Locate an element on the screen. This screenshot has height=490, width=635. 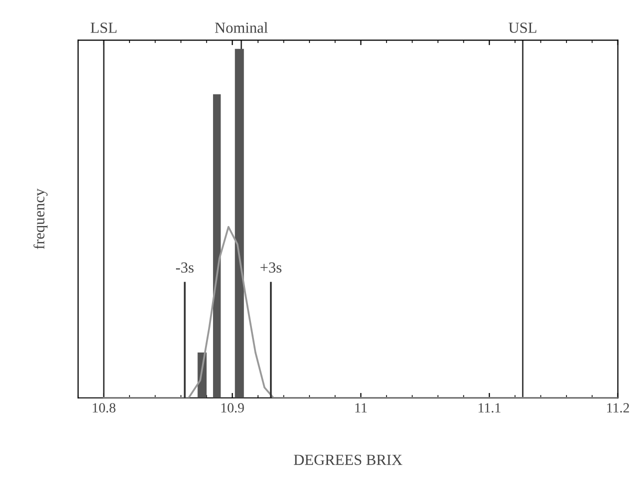
y-axis-title: frequency is located at coordinates (40, 219).